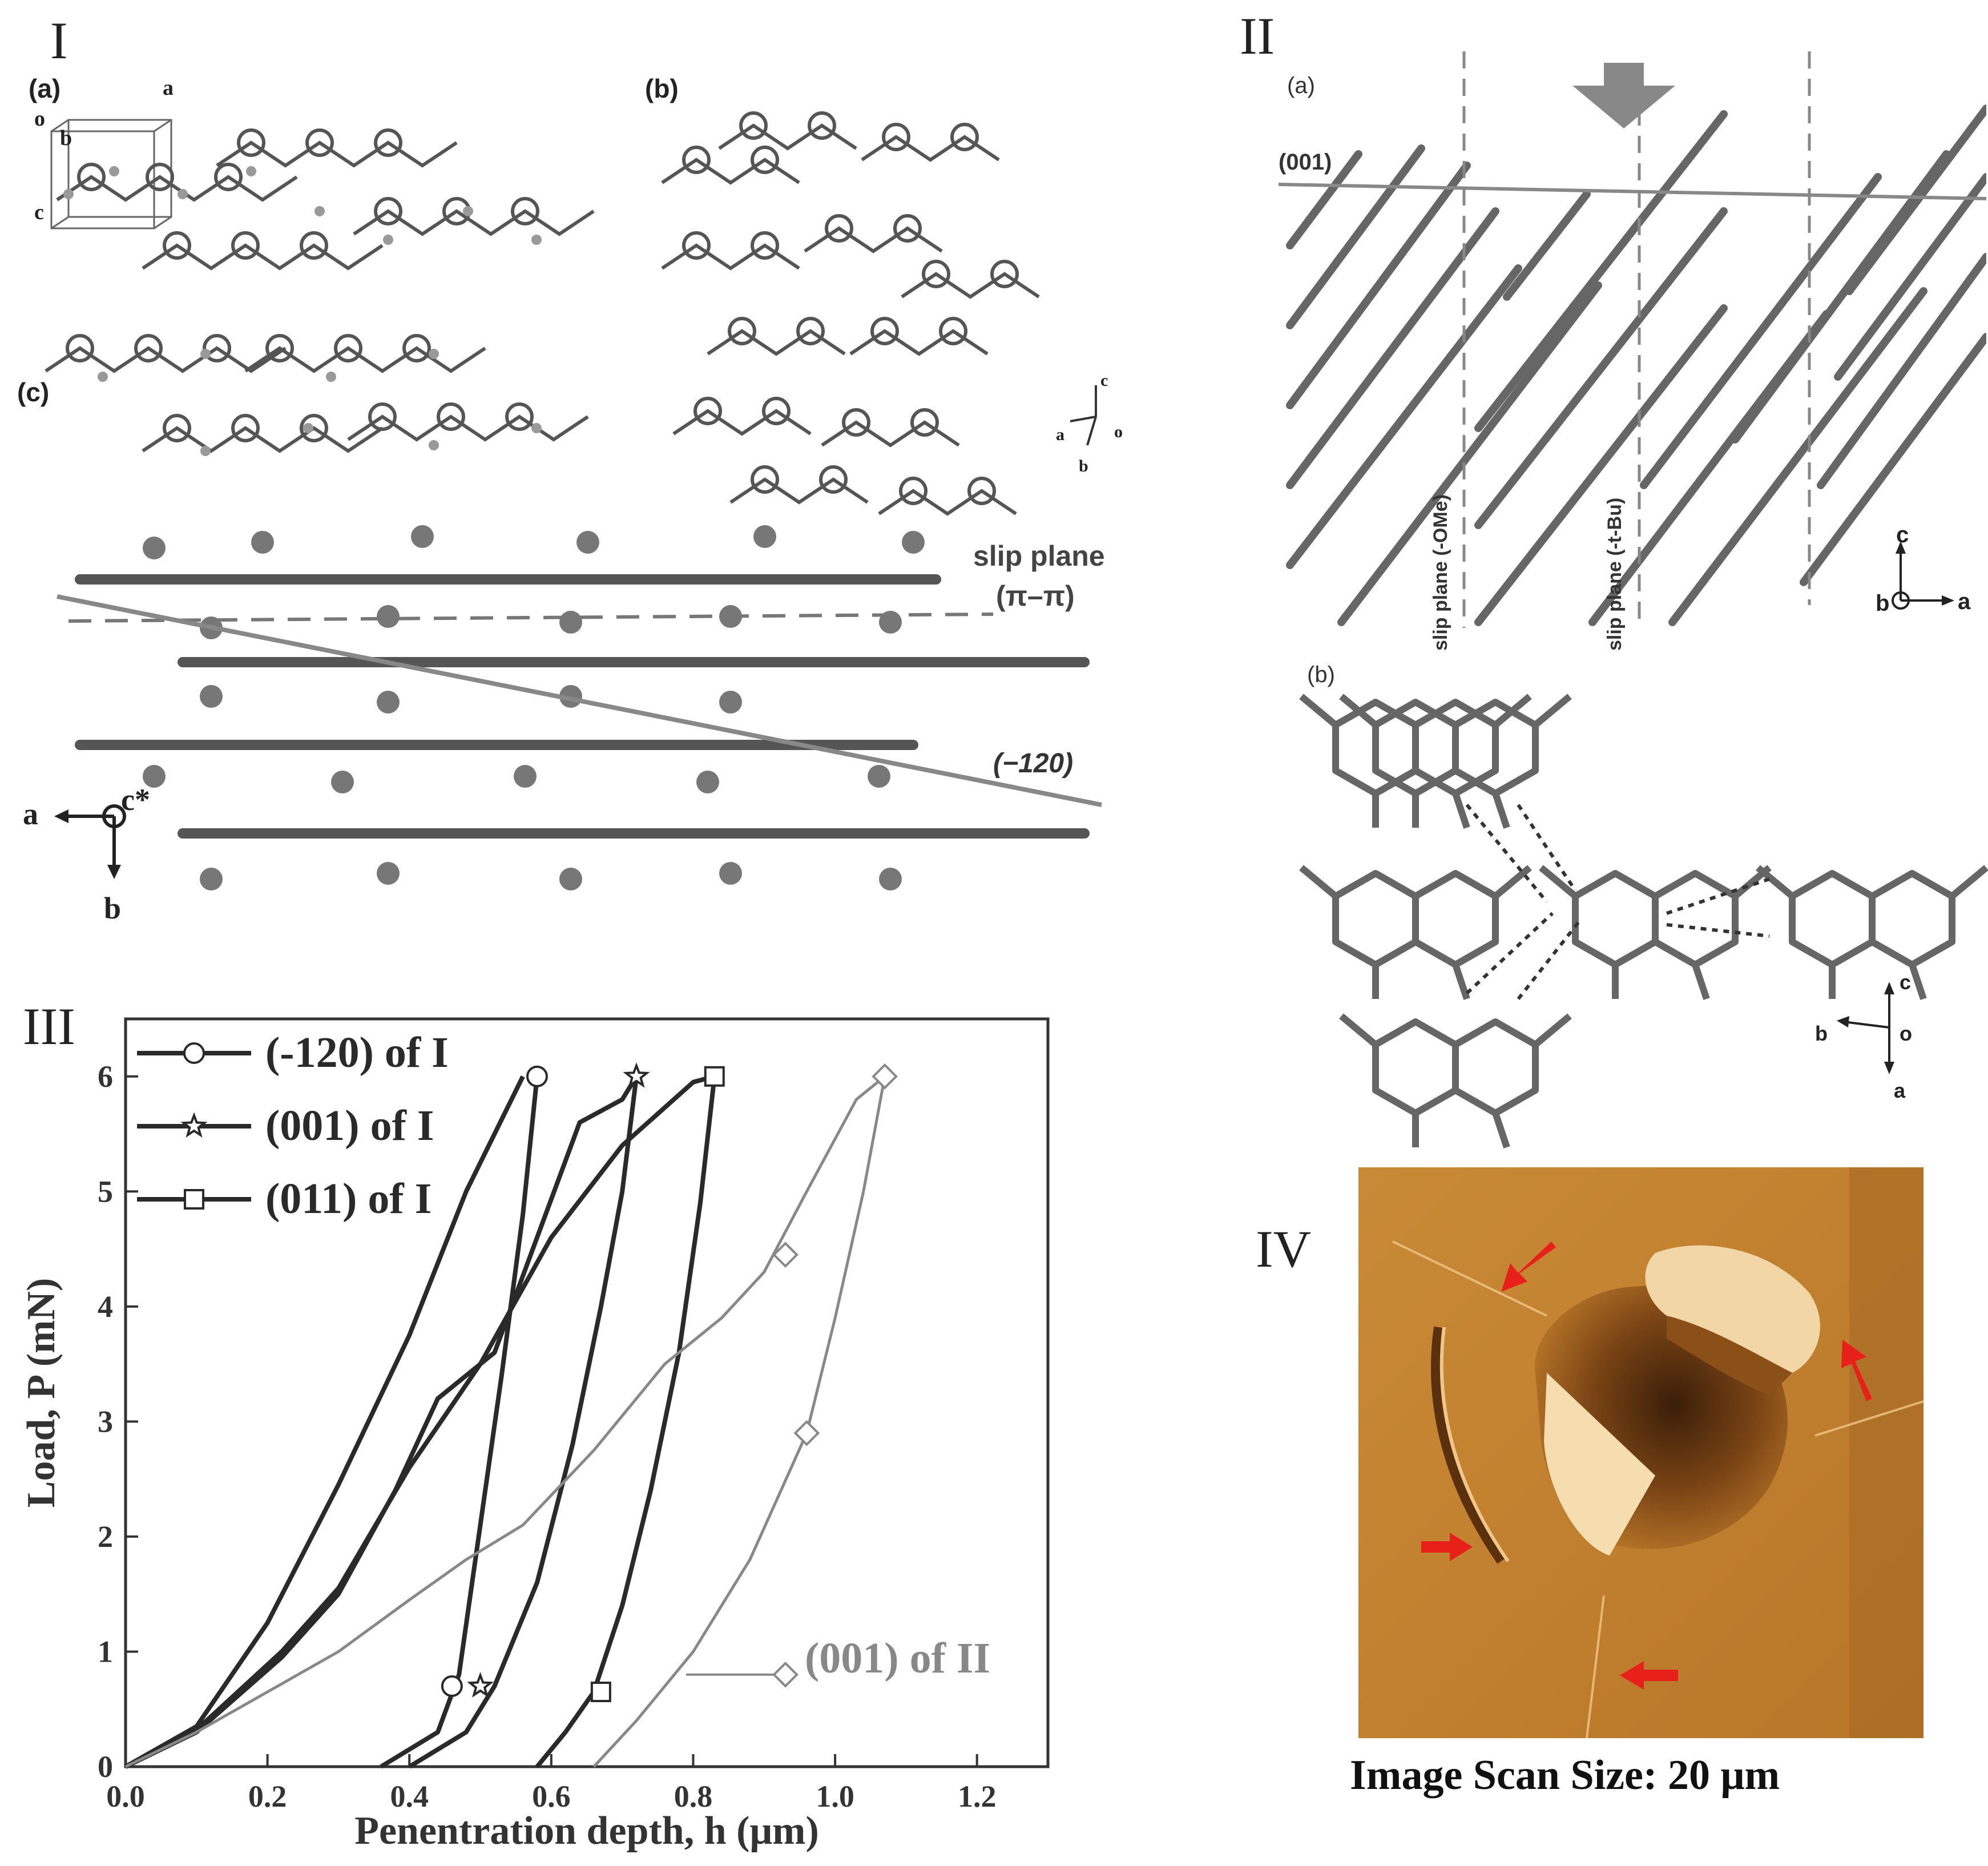 This screenshot has height=1866, width=1988. What do you see at coordinates (977, 1796) in the screenshot?
I see `x-tick-label: 1.2` at bounding box center [977, 1796].